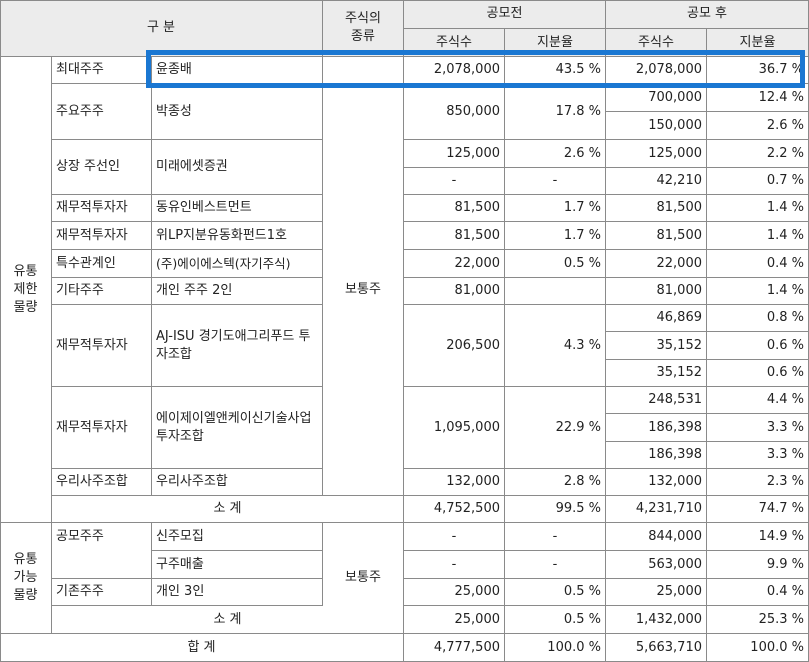 The width and height of the screenshot is (809, 662). I want to click on row9-before-ratio: 22.9 %, so click(555, 428).